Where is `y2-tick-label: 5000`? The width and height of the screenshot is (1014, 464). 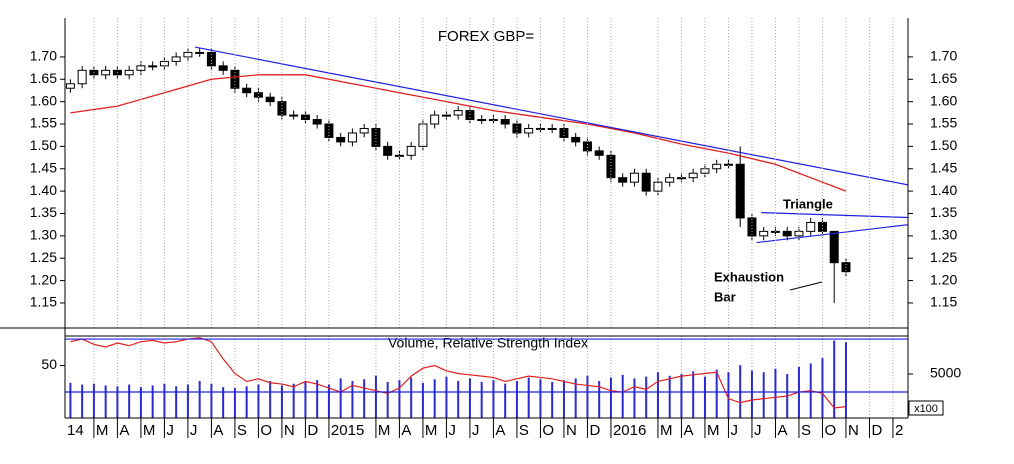 y2-tick-label: 5000 is located at coordinates (945, 373).